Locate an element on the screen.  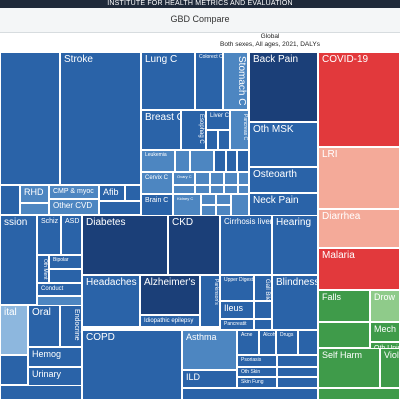
tile-headaches: Headaches is located at coordinates (111, 301).